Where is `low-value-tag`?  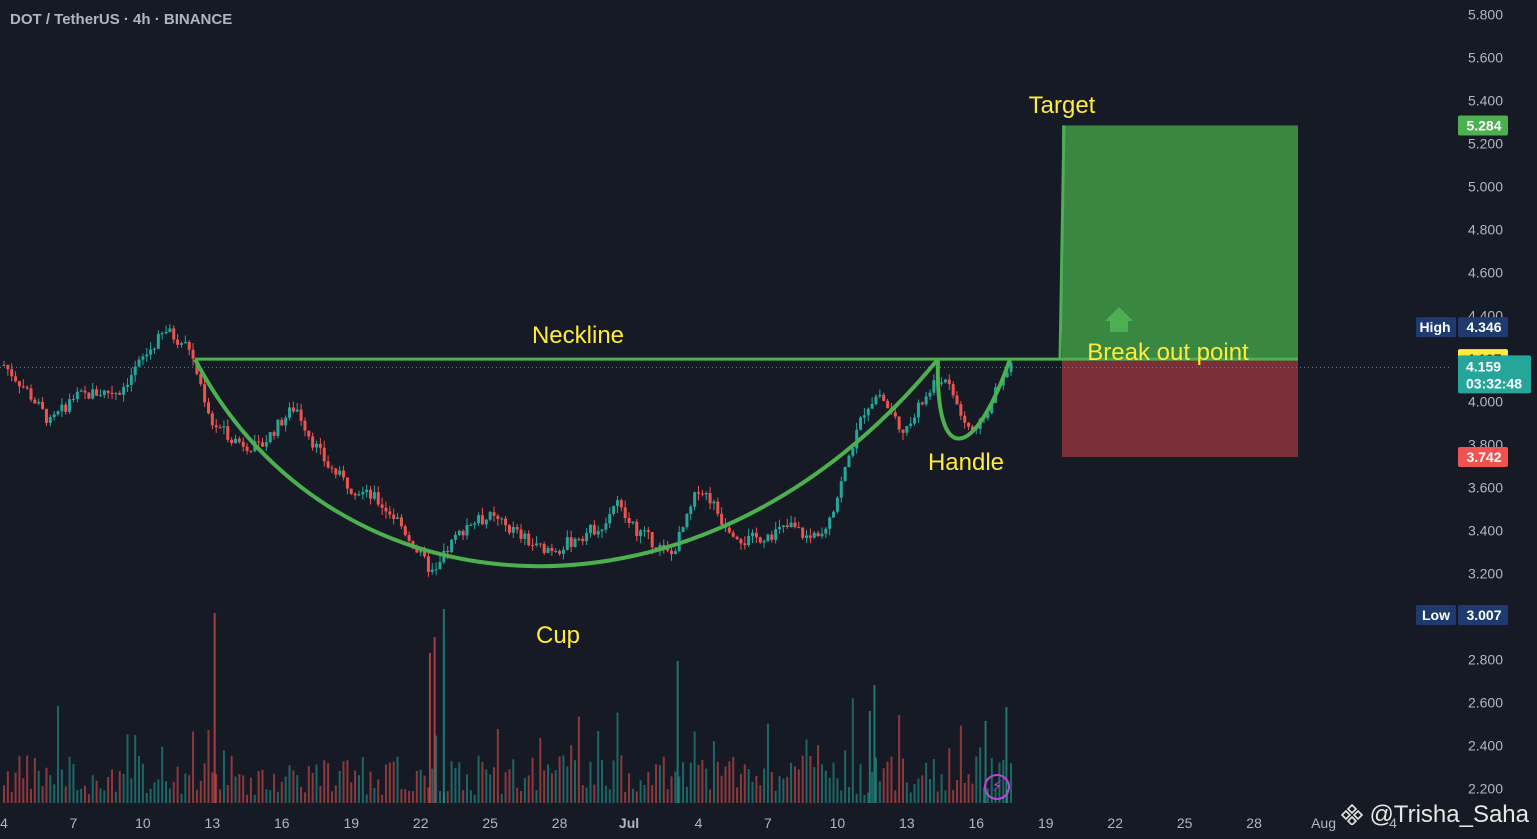 low-value-tag is located at coordinates (1483, 614).